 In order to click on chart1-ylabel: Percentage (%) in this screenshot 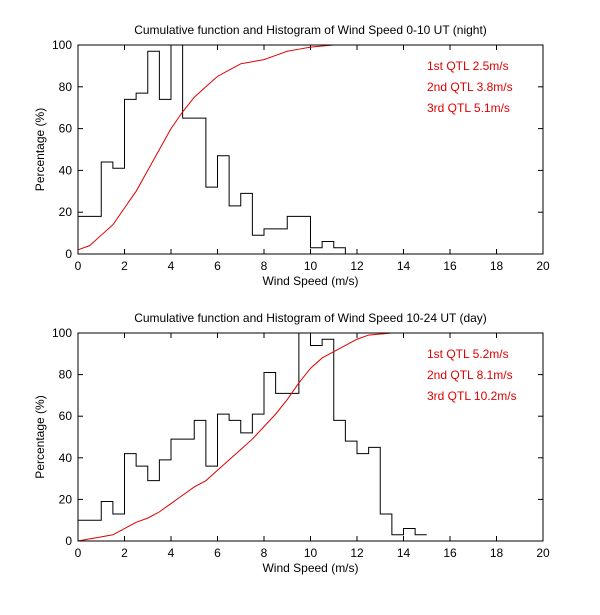, I will do `click(40, 149)`.